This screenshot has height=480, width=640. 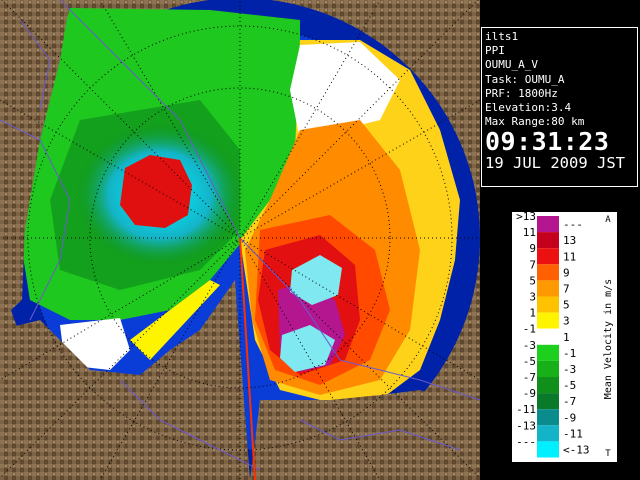 I want to click on legend-right-label: 5, so click(x=566, y=305).